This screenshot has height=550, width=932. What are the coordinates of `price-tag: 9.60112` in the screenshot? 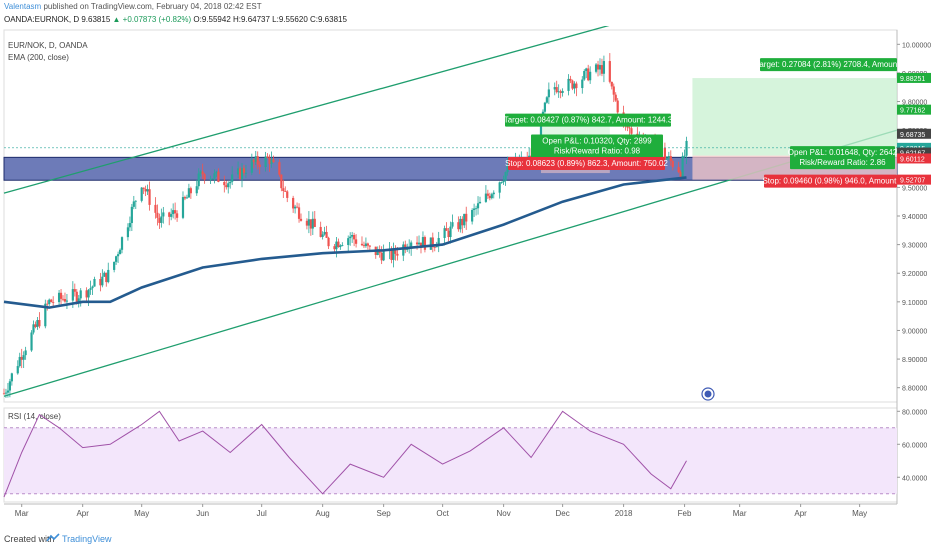 It's located at (912, 159).